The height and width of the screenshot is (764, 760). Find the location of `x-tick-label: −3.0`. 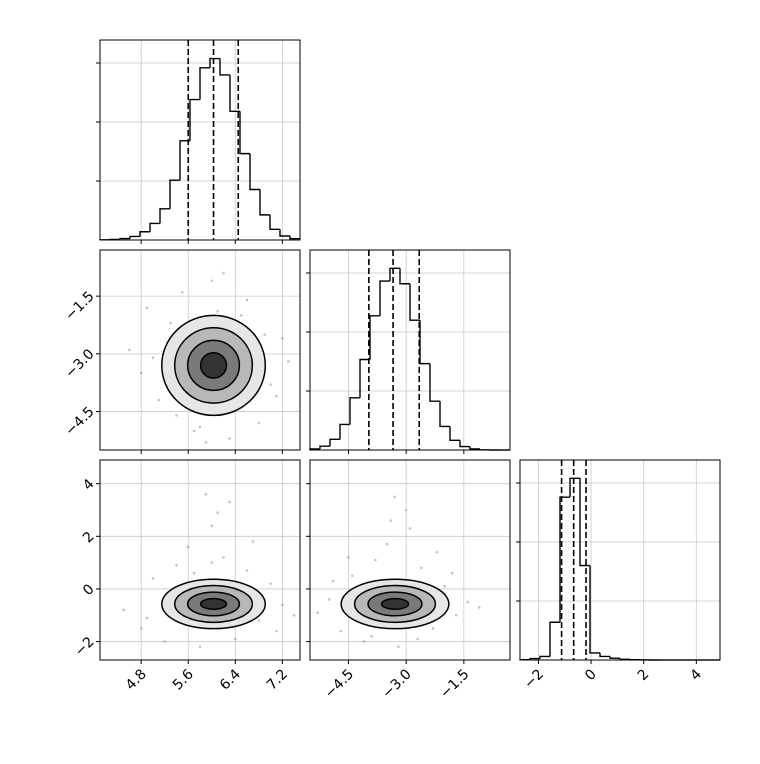

x-tick-label: −3.0 is located at coordinates (396, 683).